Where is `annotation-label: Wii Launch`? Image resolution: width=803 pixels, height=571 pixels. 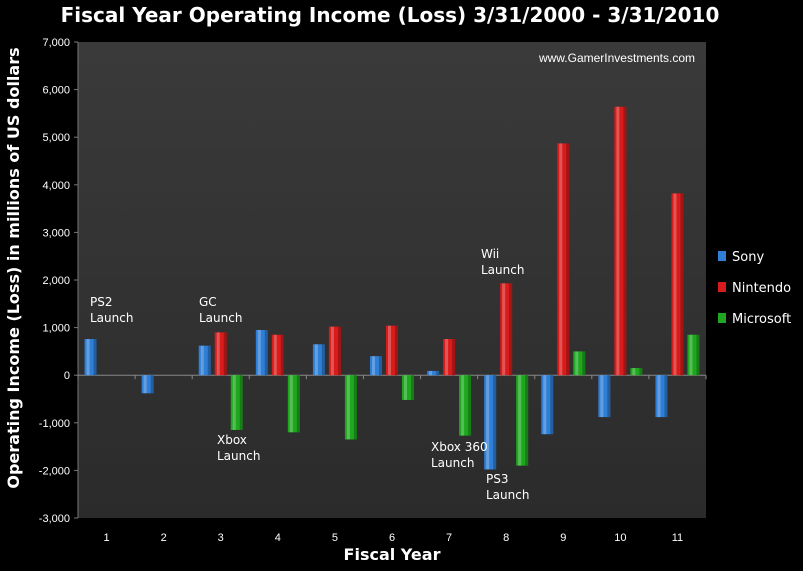
annotation-label: Wii Launch is located at coordinates (502, 262).